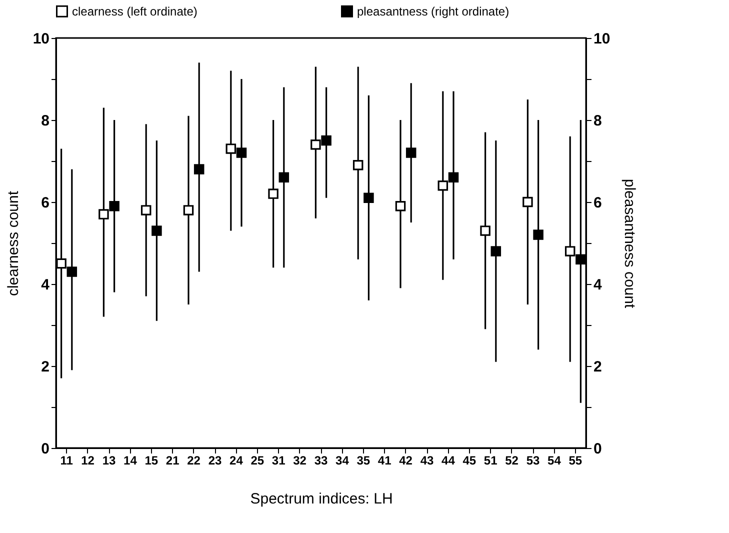 This screenshot has height=533, width=729. Describe the element at coordinates (321, 461) in the screenshot. I see `x-tick-label: 33` at that location.